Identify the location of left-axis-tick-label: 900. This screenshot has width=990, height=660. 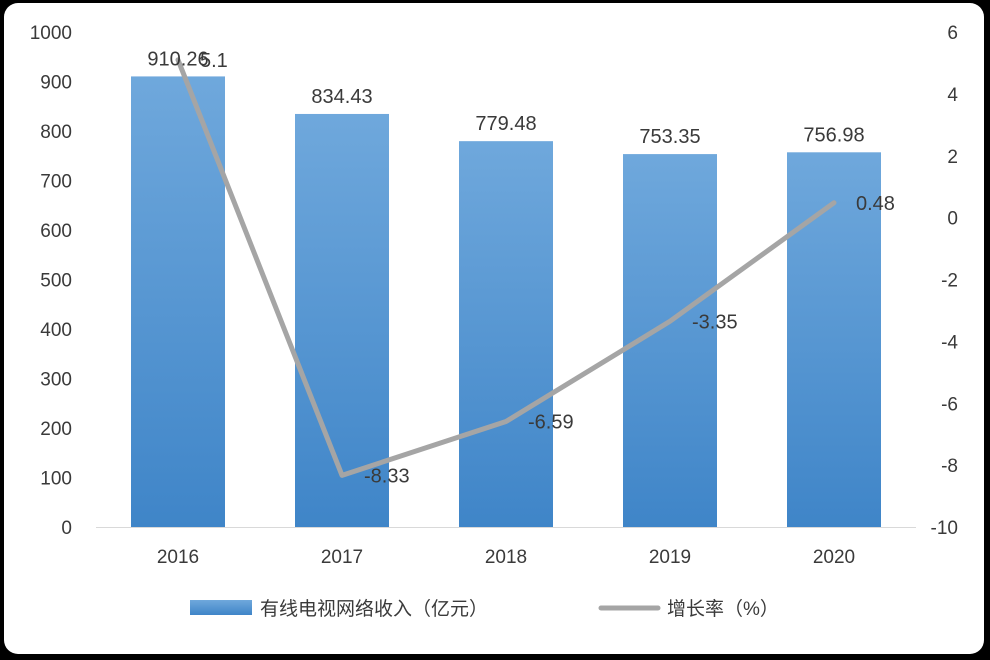
(56, 83).